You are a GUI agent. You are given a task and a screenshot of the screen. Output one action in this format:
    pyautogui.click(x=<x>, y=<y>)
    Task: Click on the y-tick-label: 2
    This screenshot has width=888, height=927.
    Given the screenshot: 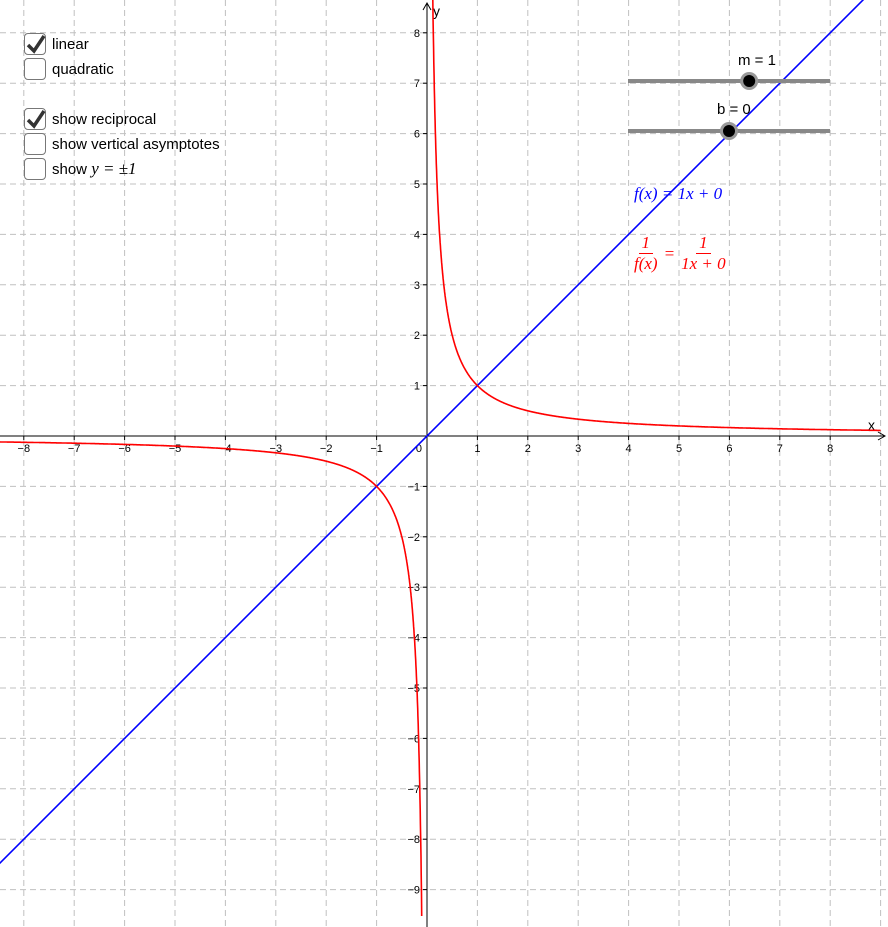 What is the action you would take?
    pyautogui.click(x=417, y=336)
    